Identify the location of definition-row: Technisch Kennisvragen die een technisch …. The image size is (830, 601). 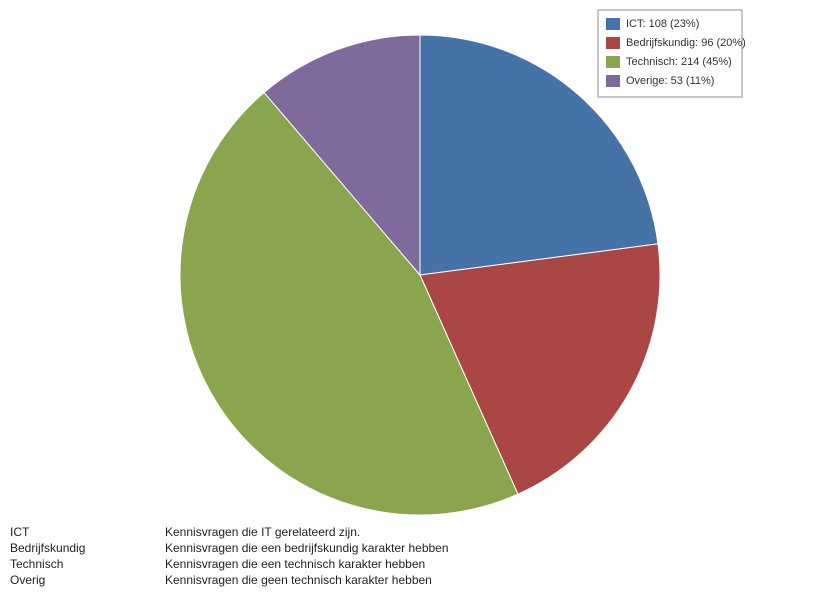
(229, 564).